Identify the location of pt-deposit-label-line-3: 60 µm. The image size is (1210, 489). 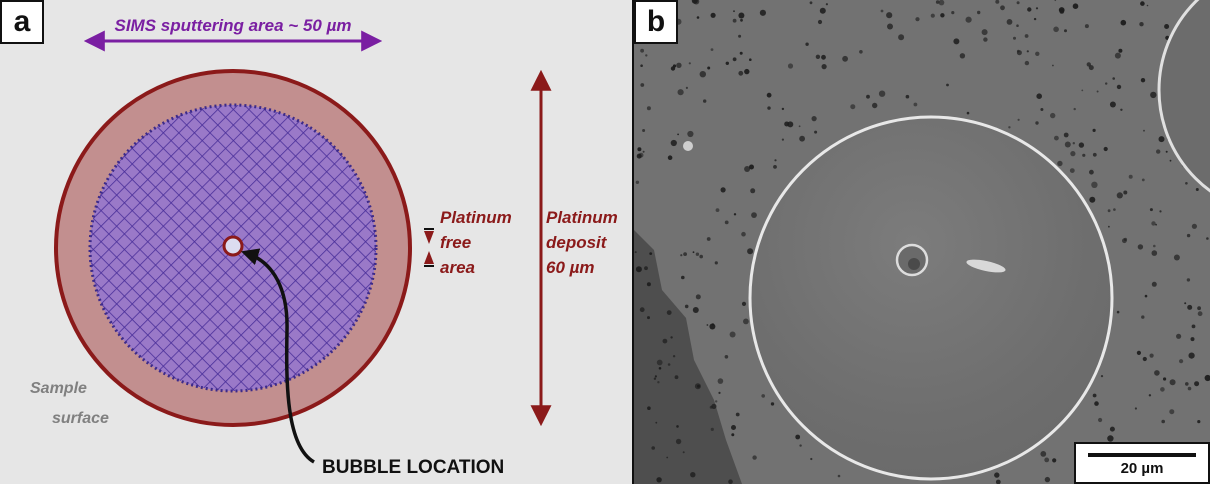
(570, 267).